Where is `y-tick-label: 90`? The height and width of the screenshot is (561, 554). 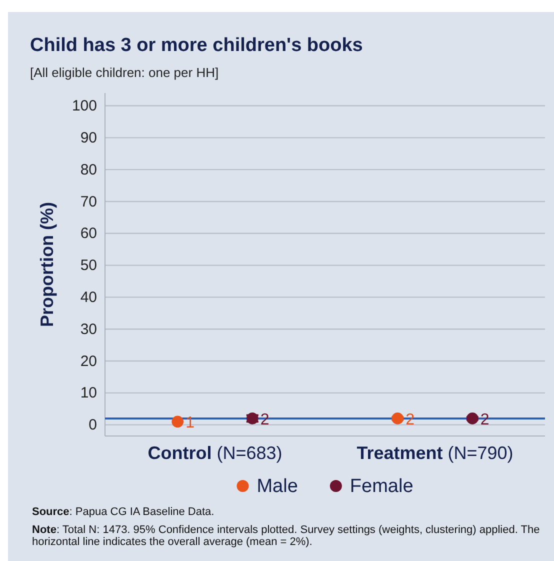 y-tick-label: 90 is located at coordinates (88, 137).